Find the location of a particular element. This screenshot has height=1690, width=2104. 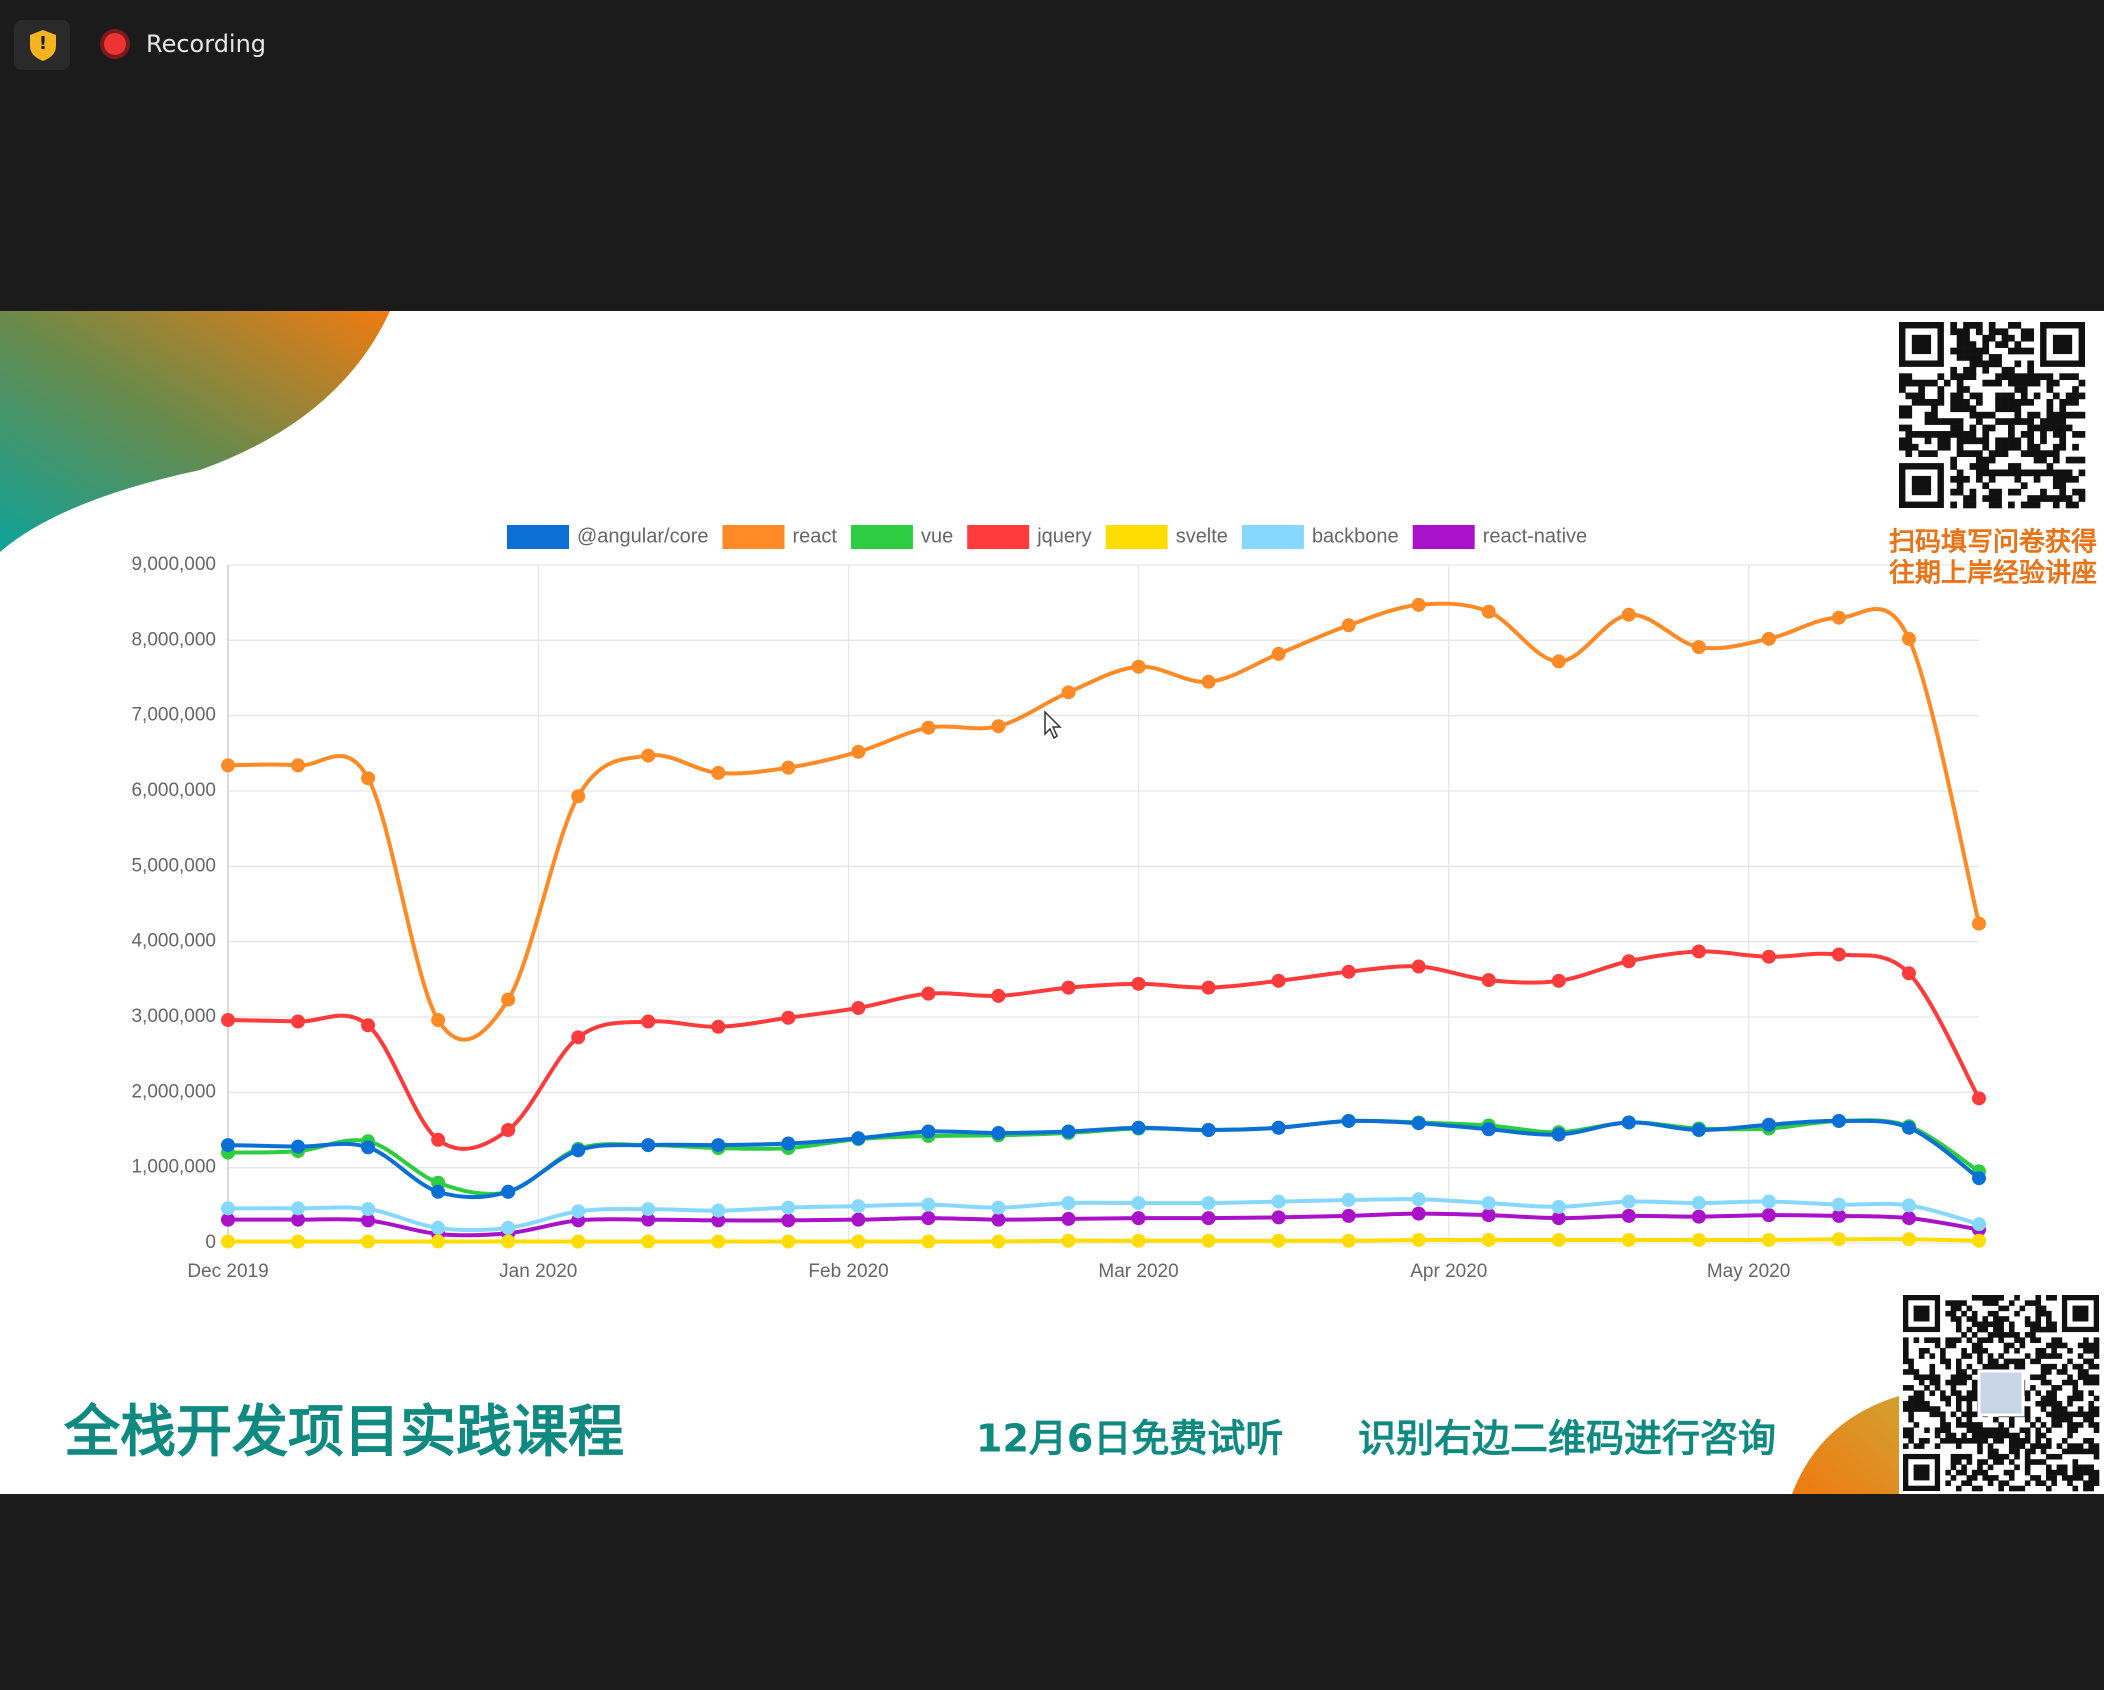

y-tick-label: 5,000,000 is located at coordinates (173, 865).